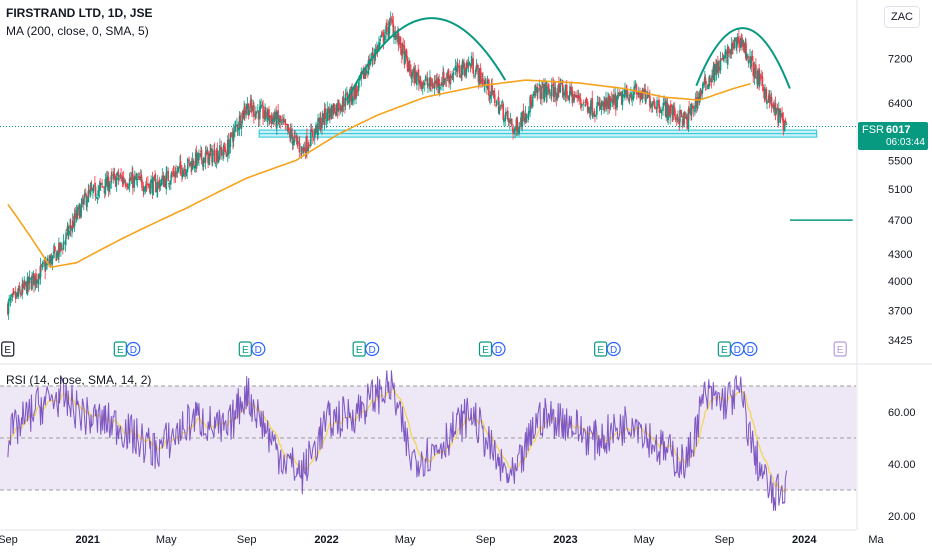  Describe the element at coordinates (750, 350) in the screenshot. I see `event-label: D` at that location.